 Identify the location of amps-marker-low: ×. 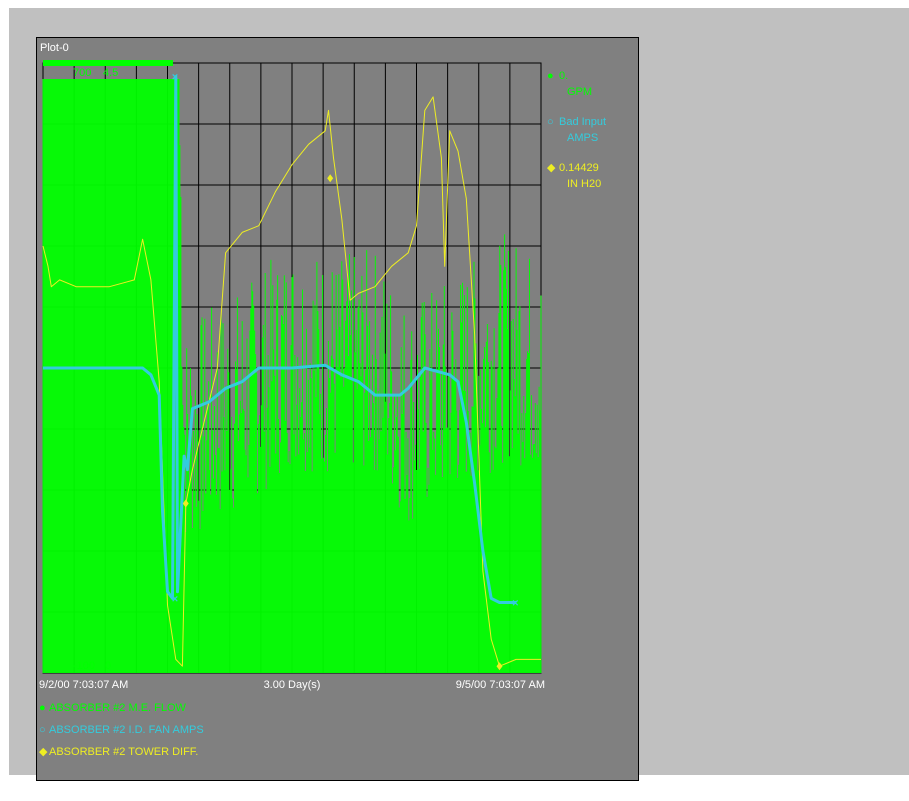
(175, 599).